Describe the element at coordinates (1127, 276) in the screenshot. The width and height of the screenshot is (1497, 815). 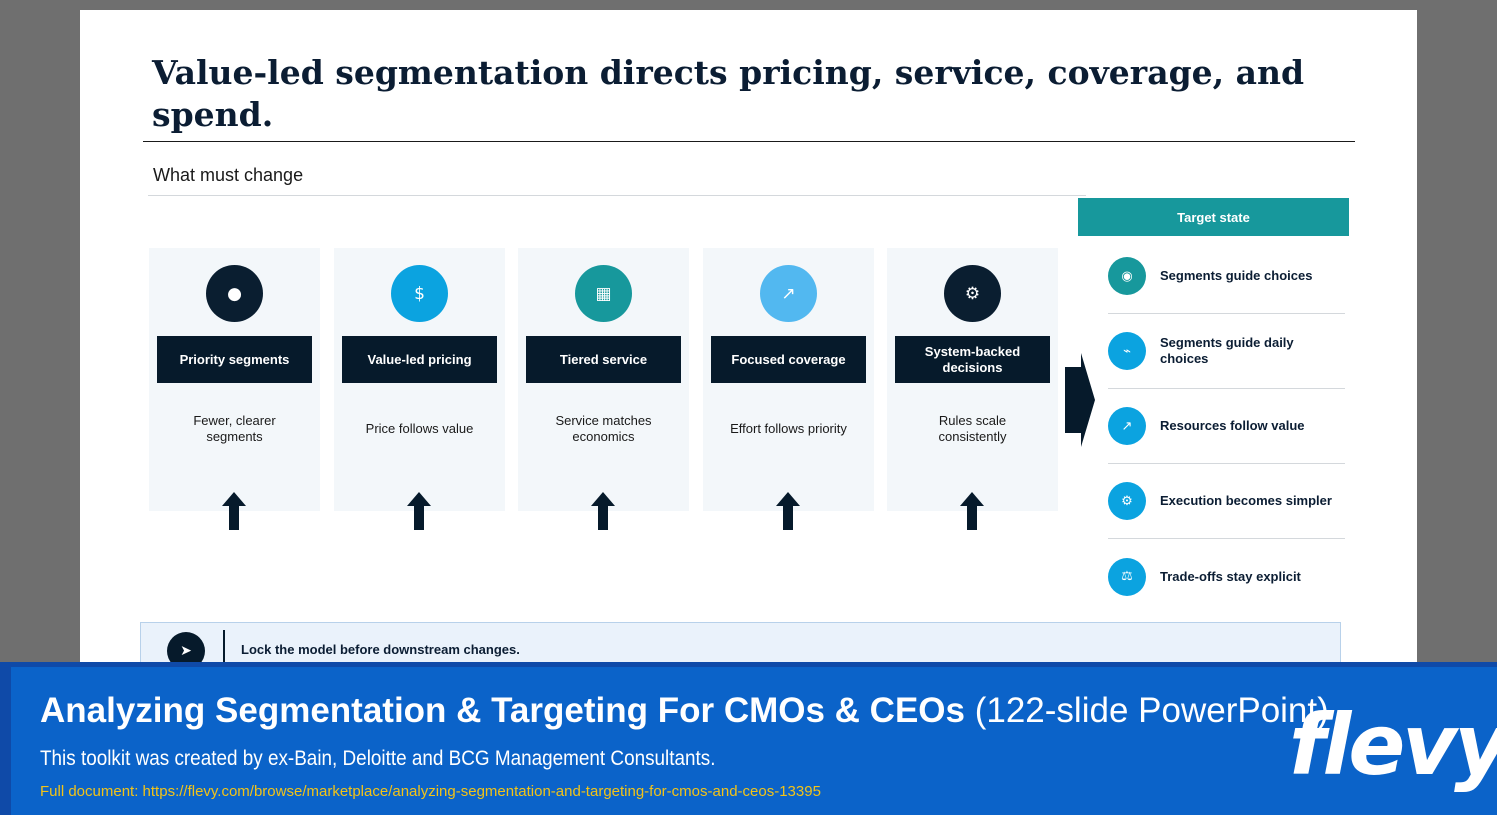
I see `target-icon: ◉` at that location.